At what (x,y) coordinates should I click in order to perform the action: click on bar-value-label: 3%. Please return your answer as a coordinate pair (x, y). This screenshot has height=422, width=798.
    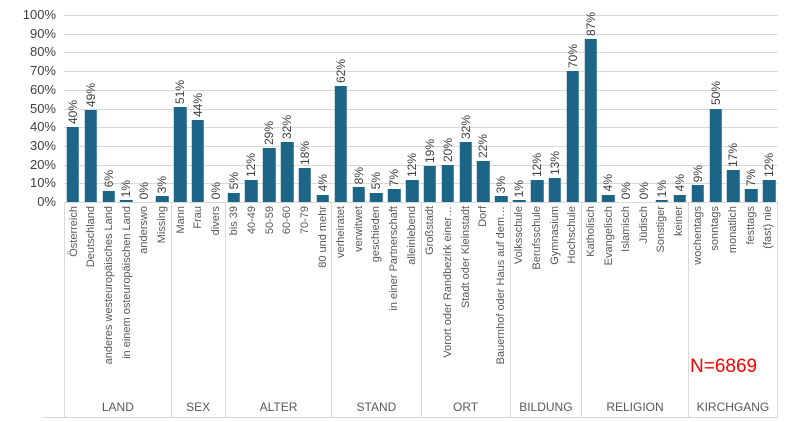
    Looking at the image, I should click on (501, 185).